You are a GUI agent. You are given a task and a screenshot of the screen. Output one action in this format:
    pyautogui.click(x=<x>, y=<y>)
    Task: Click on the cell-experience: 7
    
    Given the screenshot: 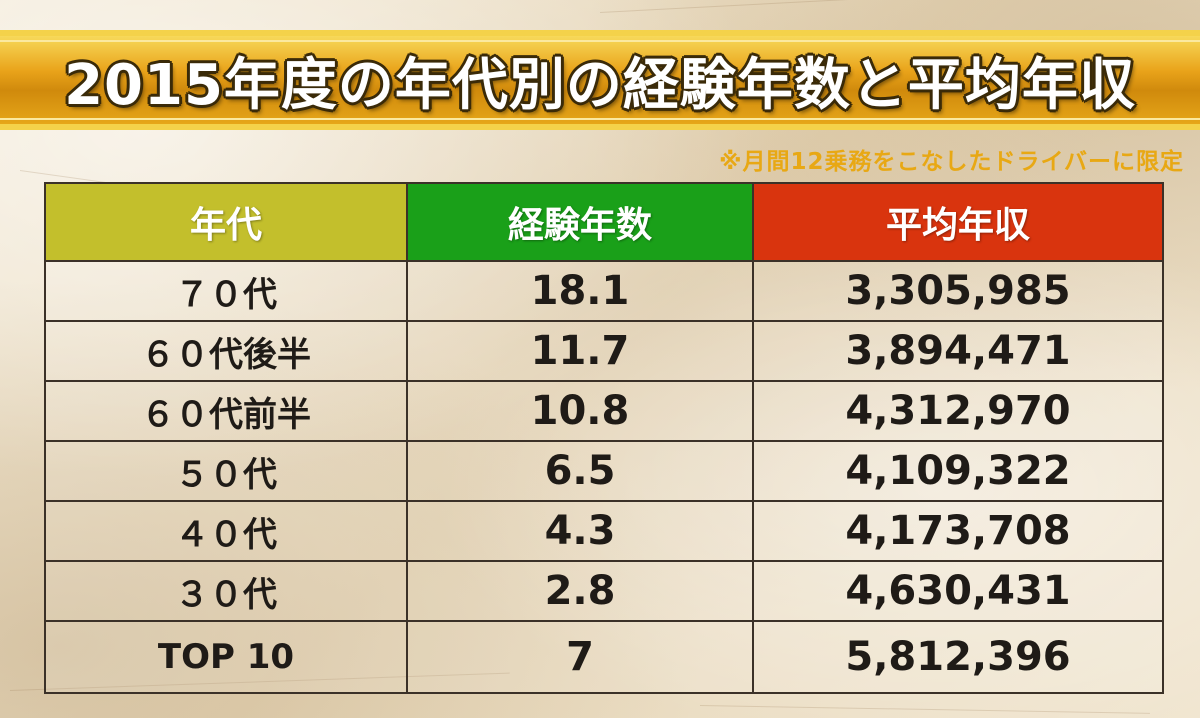 What is the action you would take?
    pyautogui.click(x=580, y=657)
    